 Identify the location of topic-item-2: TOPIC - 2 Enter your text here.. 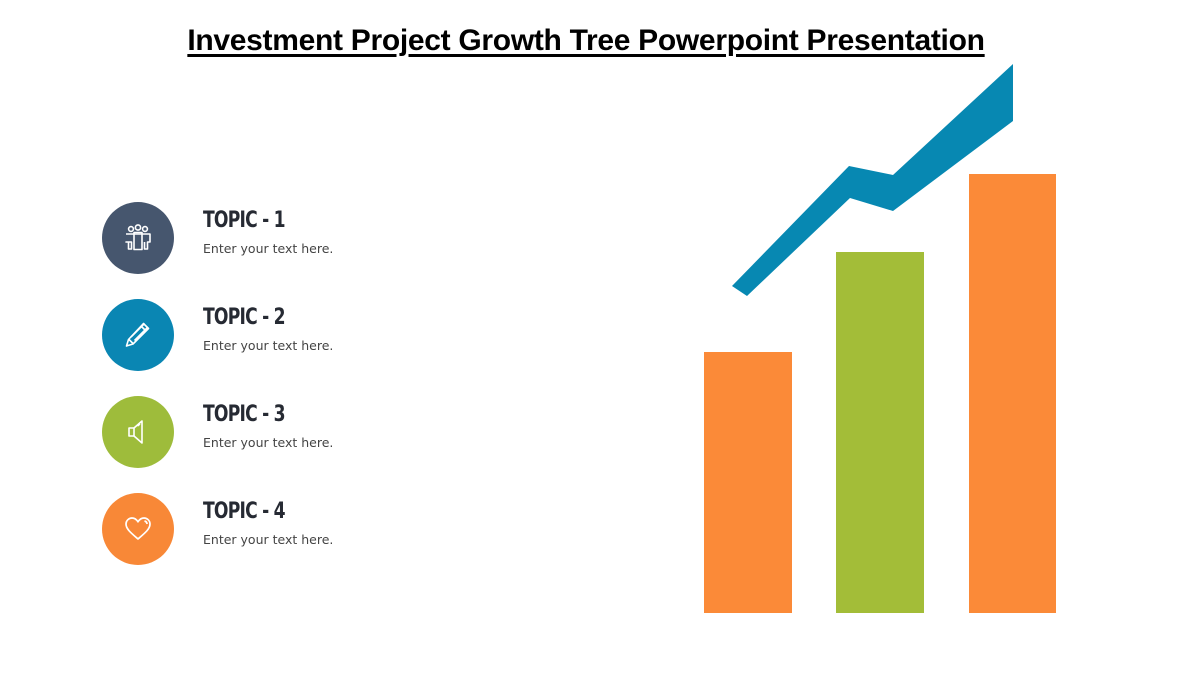
(252, 335).